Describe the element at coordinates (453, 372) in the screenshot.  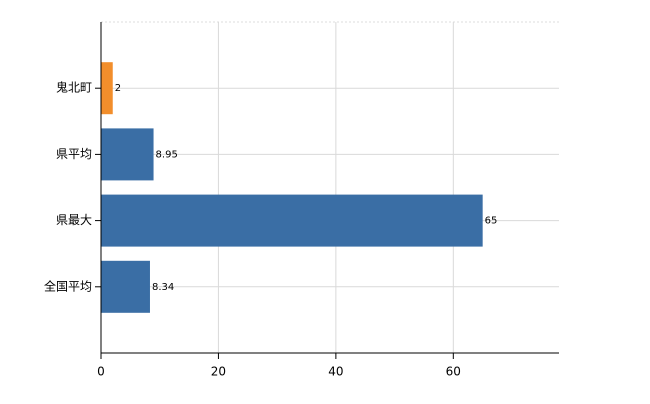
I see `x-tick-label: 60` at that location.